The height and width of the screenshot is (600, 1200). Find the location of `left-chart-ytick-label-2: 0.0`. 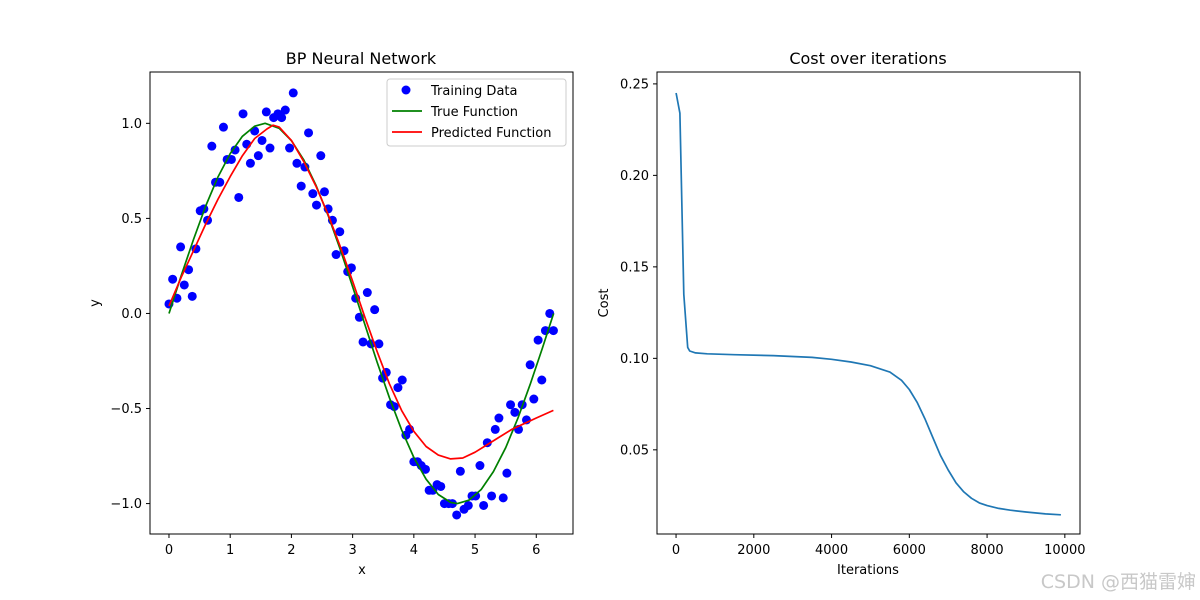

left-chart-ytick-label-2: 0.0 is located at coordinates (131, 314).